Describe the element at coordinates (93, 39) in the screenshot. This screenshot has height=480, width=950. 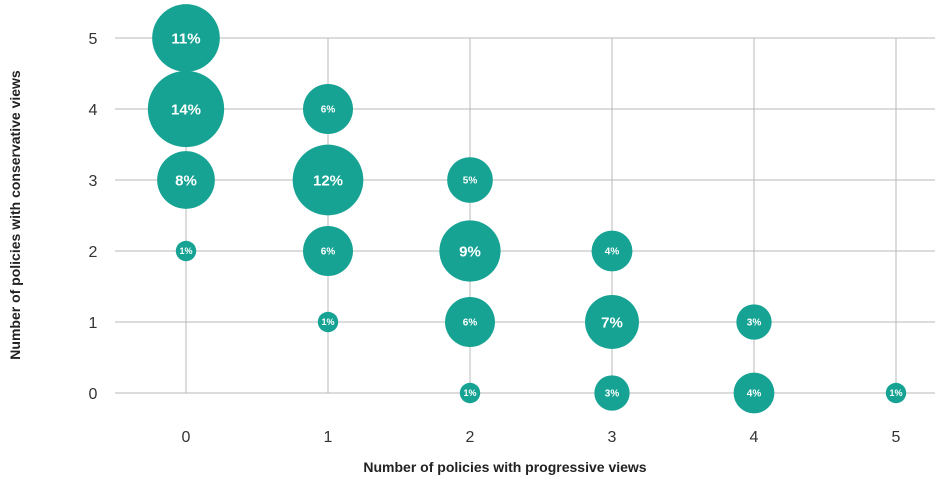
I see `y-tick-label: 5` at that location.